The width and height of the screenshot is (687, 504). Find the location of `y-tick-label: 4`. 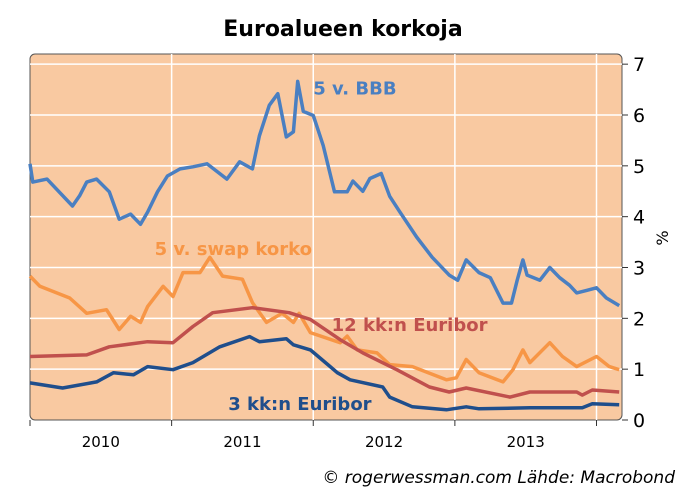

y-tick-label: 4 is located at coordinates (639, 218).